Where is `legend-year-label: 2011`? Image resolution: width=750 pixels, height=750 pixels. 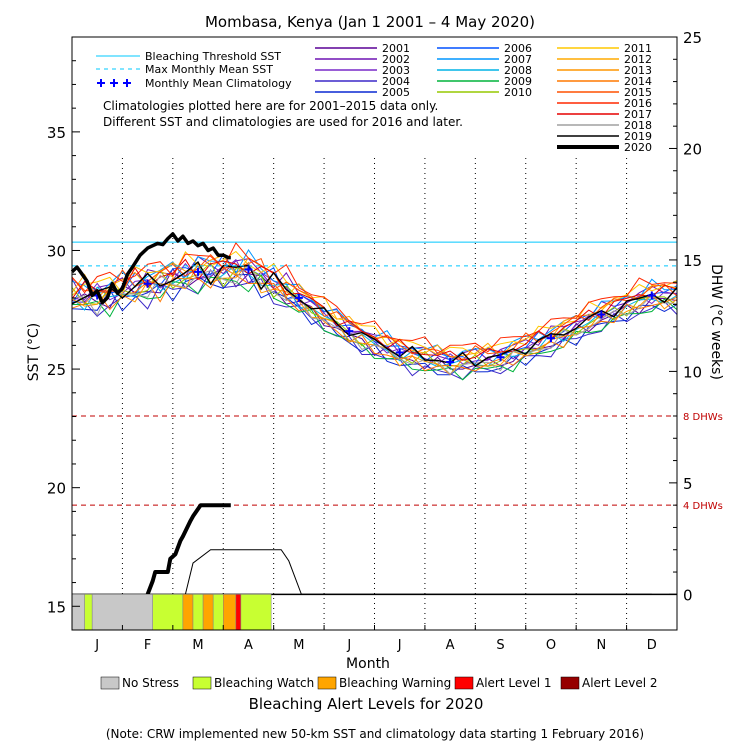
legend-year-label: 2011 is located at coordinates (638, 48).